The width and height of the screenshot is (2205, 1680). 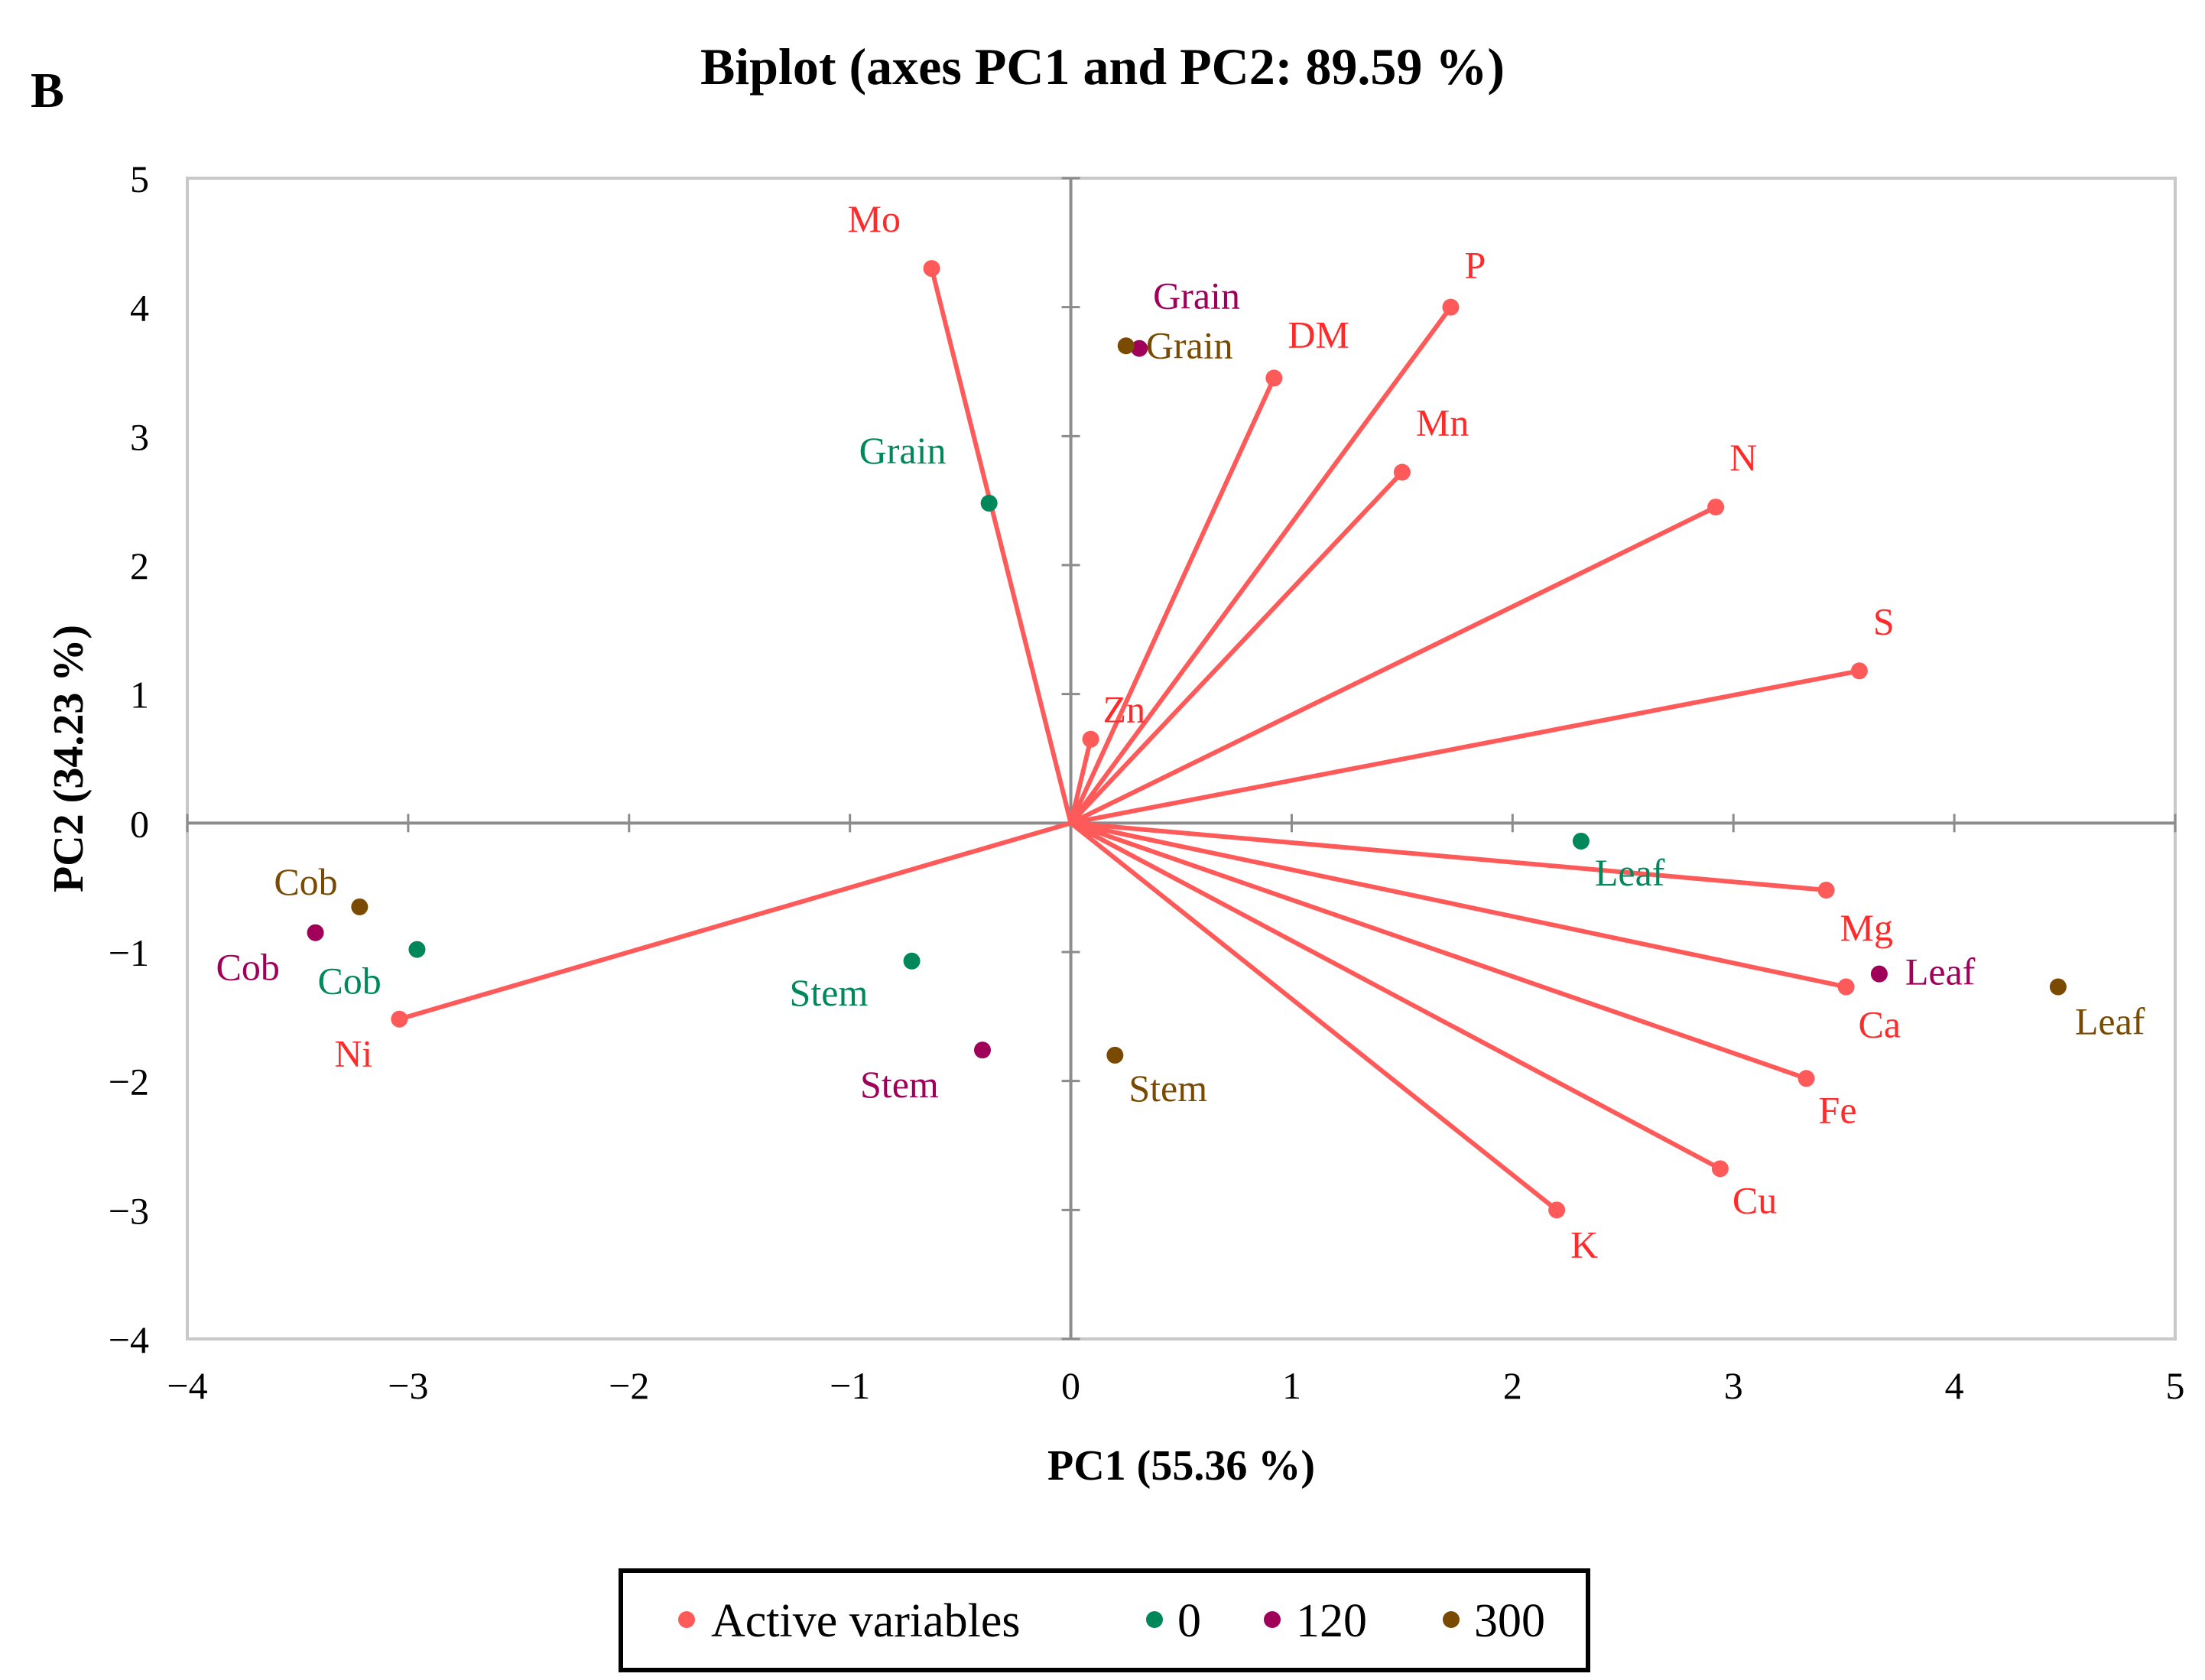 What do you see at coordinates (1139, 348) in the screenshot?
I see `point-dose120-grain` at bounding box center [1139, 348].